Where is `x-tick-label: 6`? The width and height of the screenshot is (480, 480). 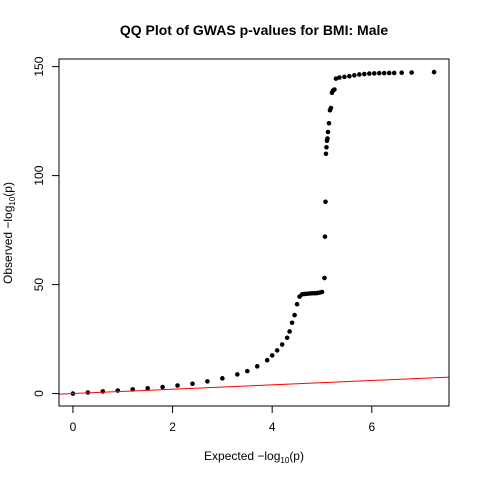
x-tick-label: 6 is located at coordinates (371, 427).